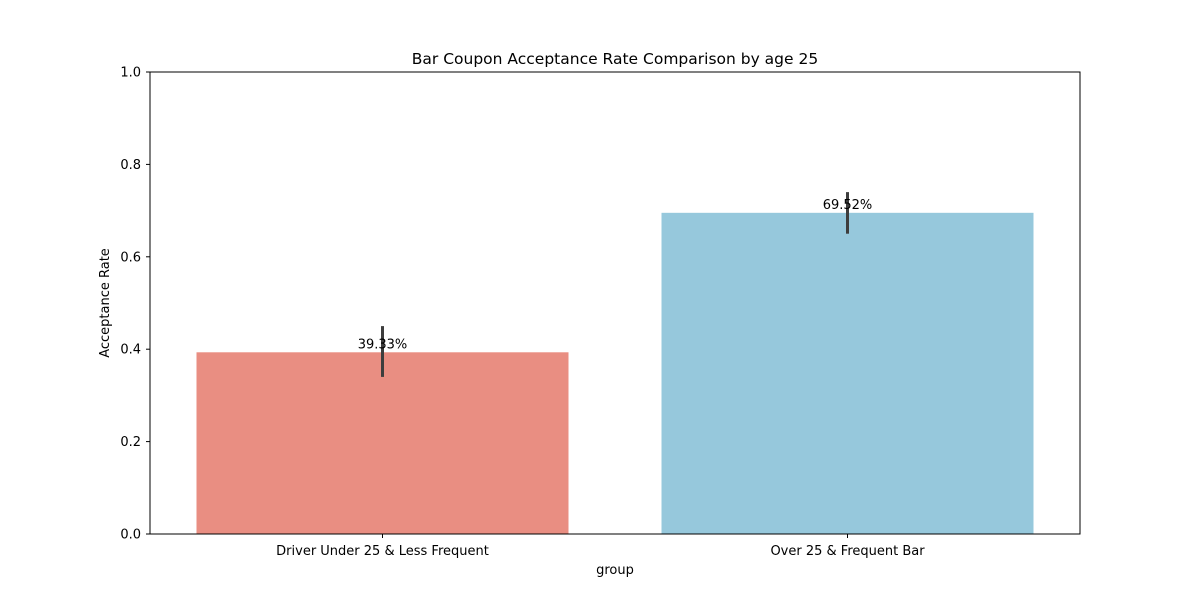 The image size is (1200, 600). Describe the element at coordinates (383, 344) in the screenshot. I see `data-label-1: 39.33%` at that location.